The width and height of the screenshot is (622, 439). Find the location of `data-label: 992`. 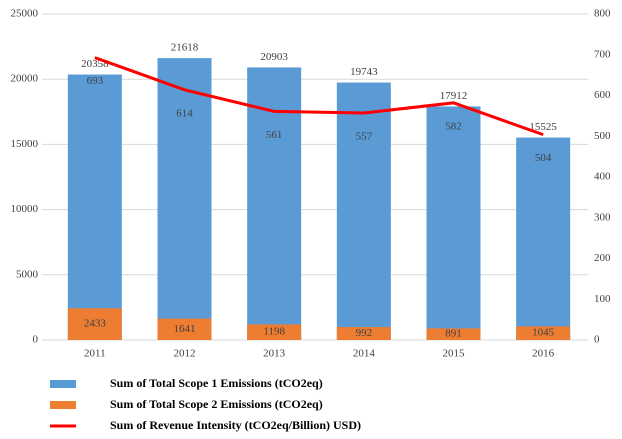

data-label: 992 is located at coordinates (364, 333).